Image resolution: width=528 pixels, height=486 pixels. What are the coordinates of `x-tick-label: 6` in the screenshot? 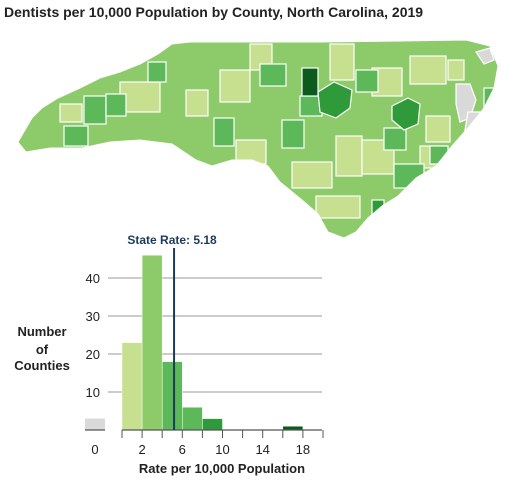 It's located at (182, 449).